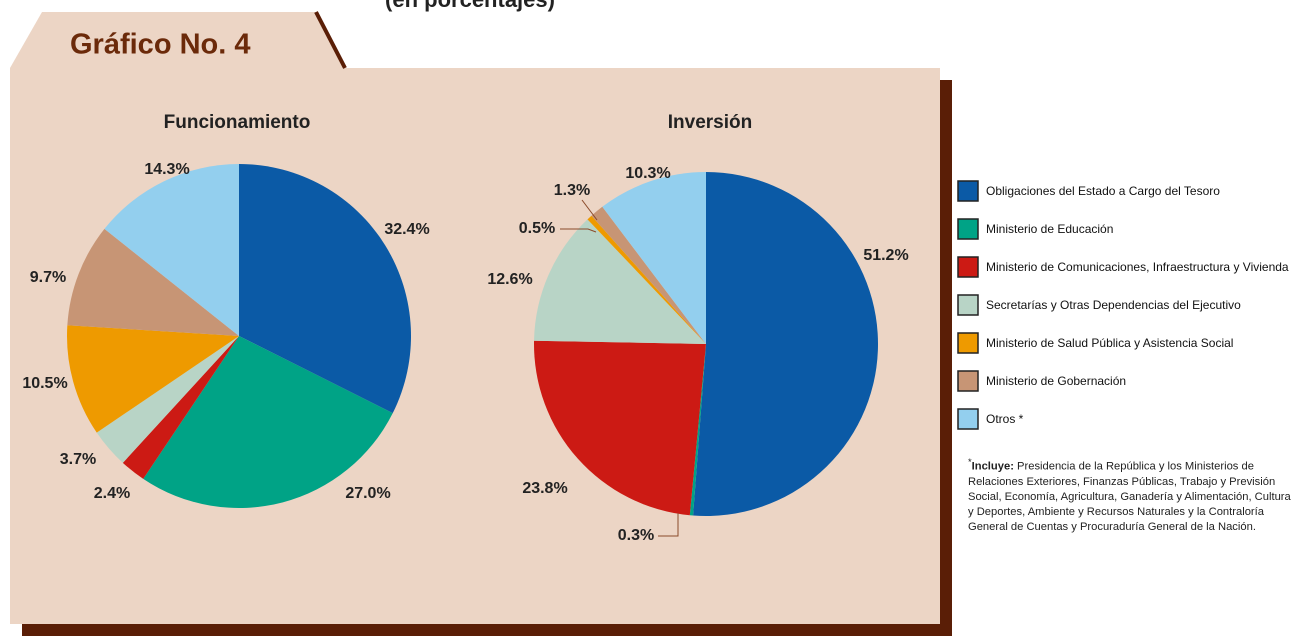  What do you see at coordinates (166, 169) in the screenshot?
I see `value-label: 14.3%` at bounding box center [166, 169].